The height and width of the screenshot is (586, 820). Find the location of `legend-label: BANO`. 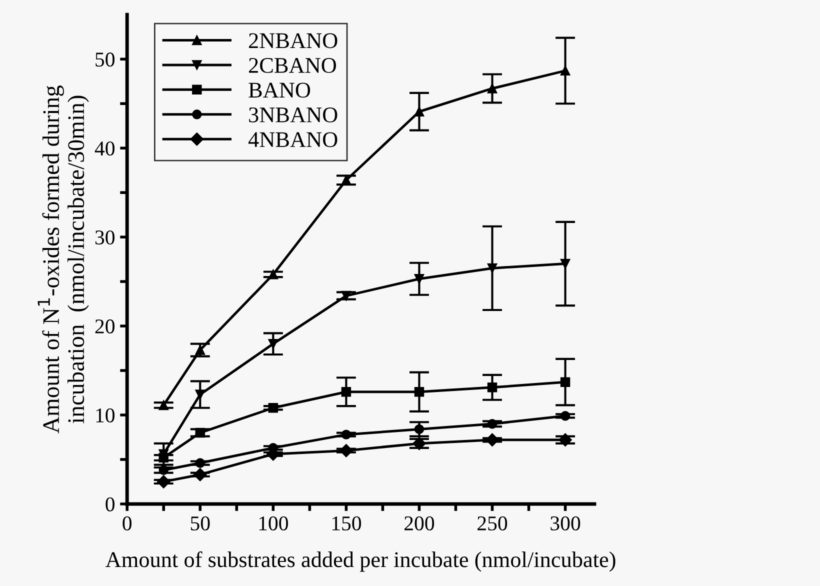

legend-label: BANO is located at coordinates (279, 90).